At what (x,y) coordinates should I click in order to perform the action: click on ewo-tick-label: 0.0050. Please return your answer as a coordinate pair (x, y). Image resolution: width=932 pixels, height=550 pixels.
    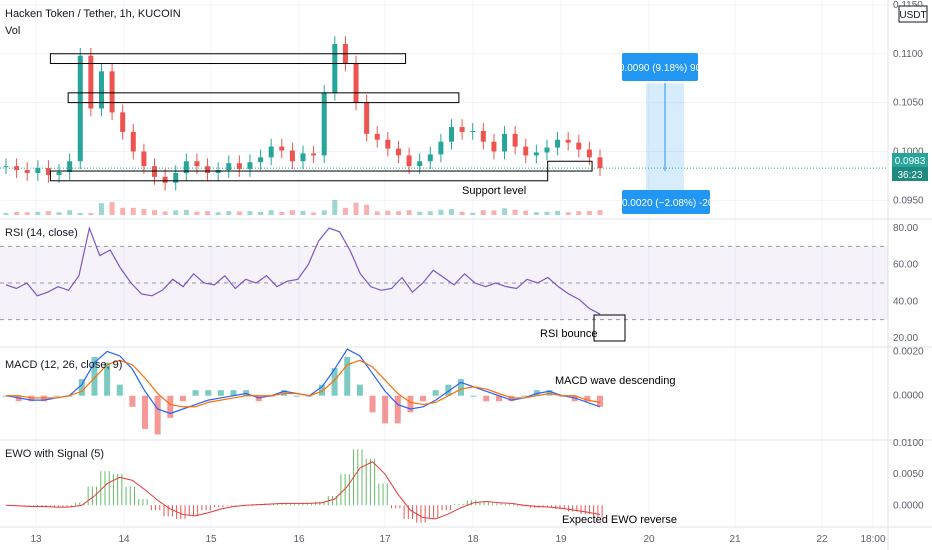
    Looking at the image, I should click on (908, 474).